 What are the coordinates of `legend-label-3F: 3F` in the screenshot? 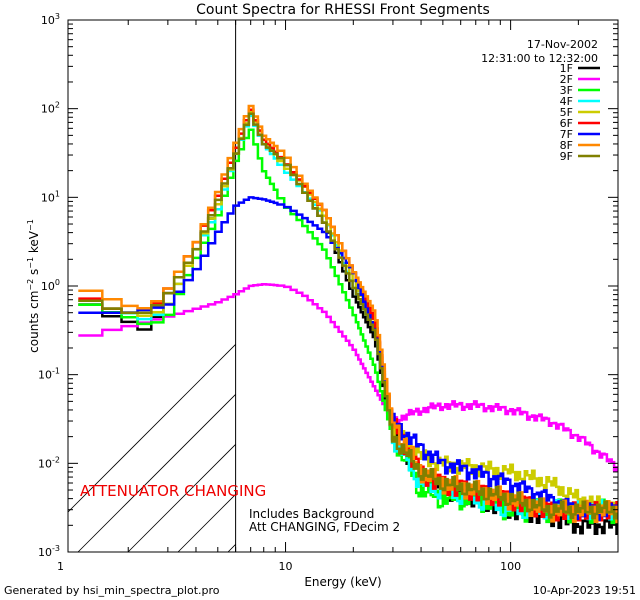 It's located at (566, 90).